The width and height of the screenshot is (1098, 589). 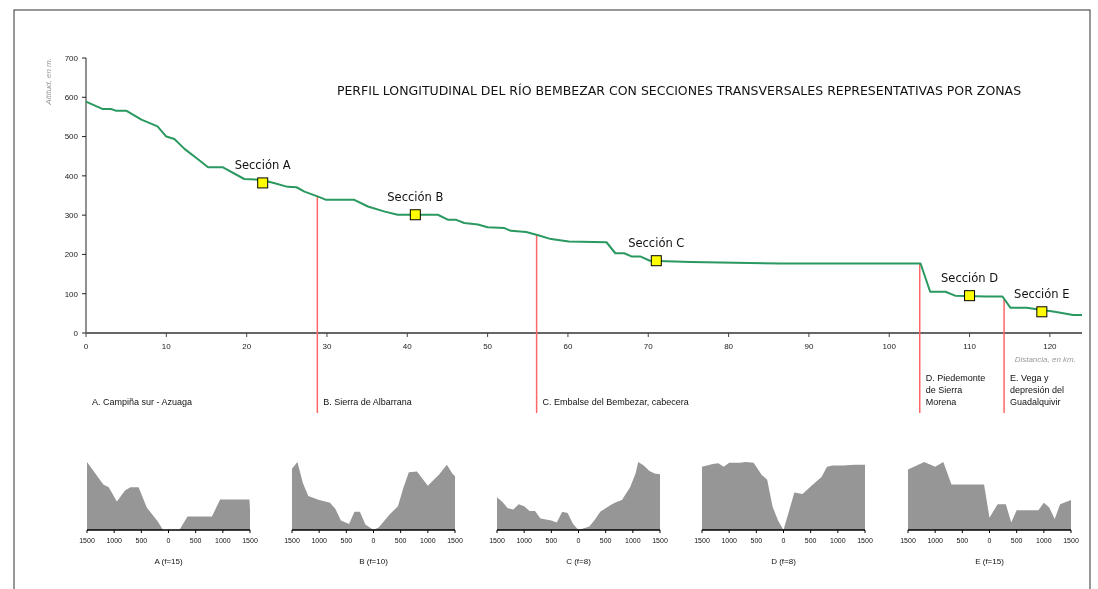 I want to click on x-tick-label: 80, so click(x=729, y=346).